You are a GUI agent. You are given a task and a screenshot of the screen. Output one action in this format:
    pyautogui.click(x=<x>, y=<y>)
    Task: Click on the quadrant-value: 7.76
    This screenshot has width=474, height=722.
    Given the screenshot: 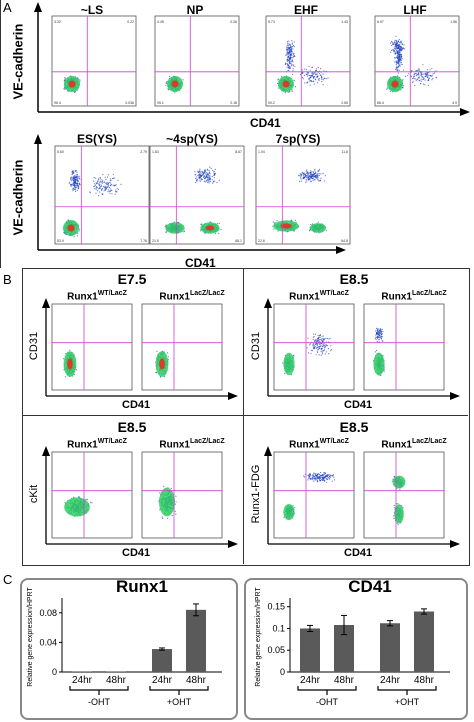 What is the action you would take?
    pyautogui.click(x=143, y=241)
    